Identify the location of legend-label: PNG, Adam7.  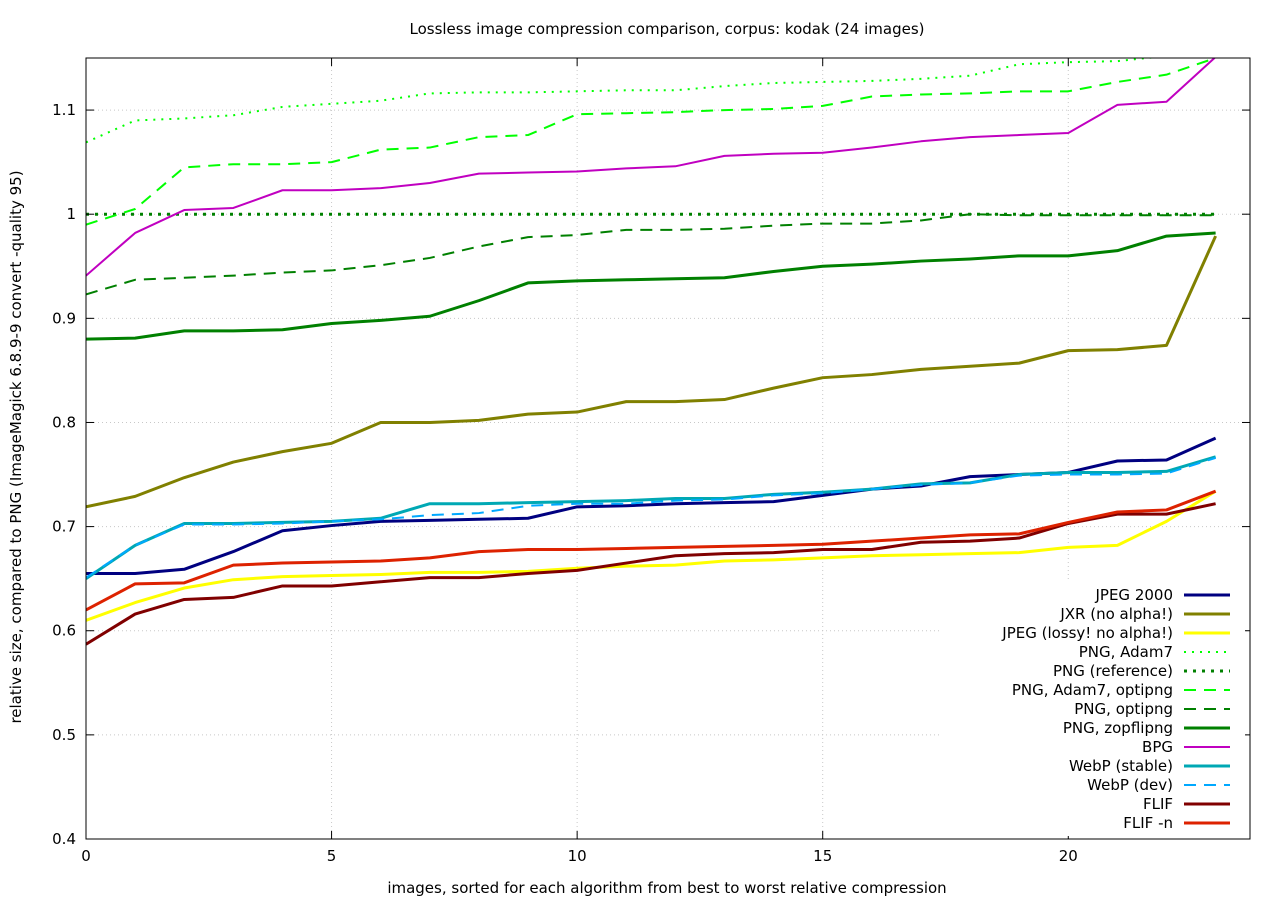
(1126, 652).